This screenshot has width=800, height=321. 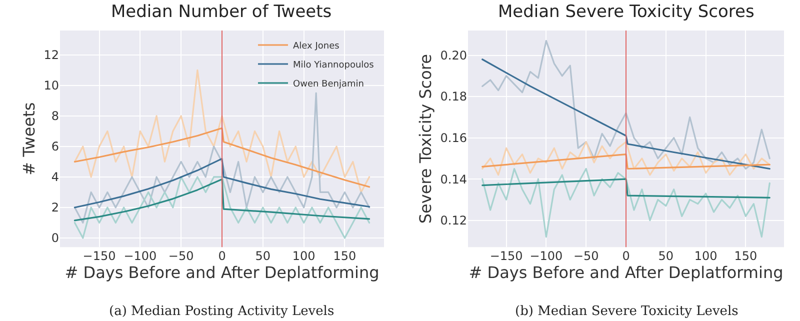 What do you see at coordinates (453, 221) in the screenshot?
I see `y-tick-label: 0.12` at bounding box center [453, 221].